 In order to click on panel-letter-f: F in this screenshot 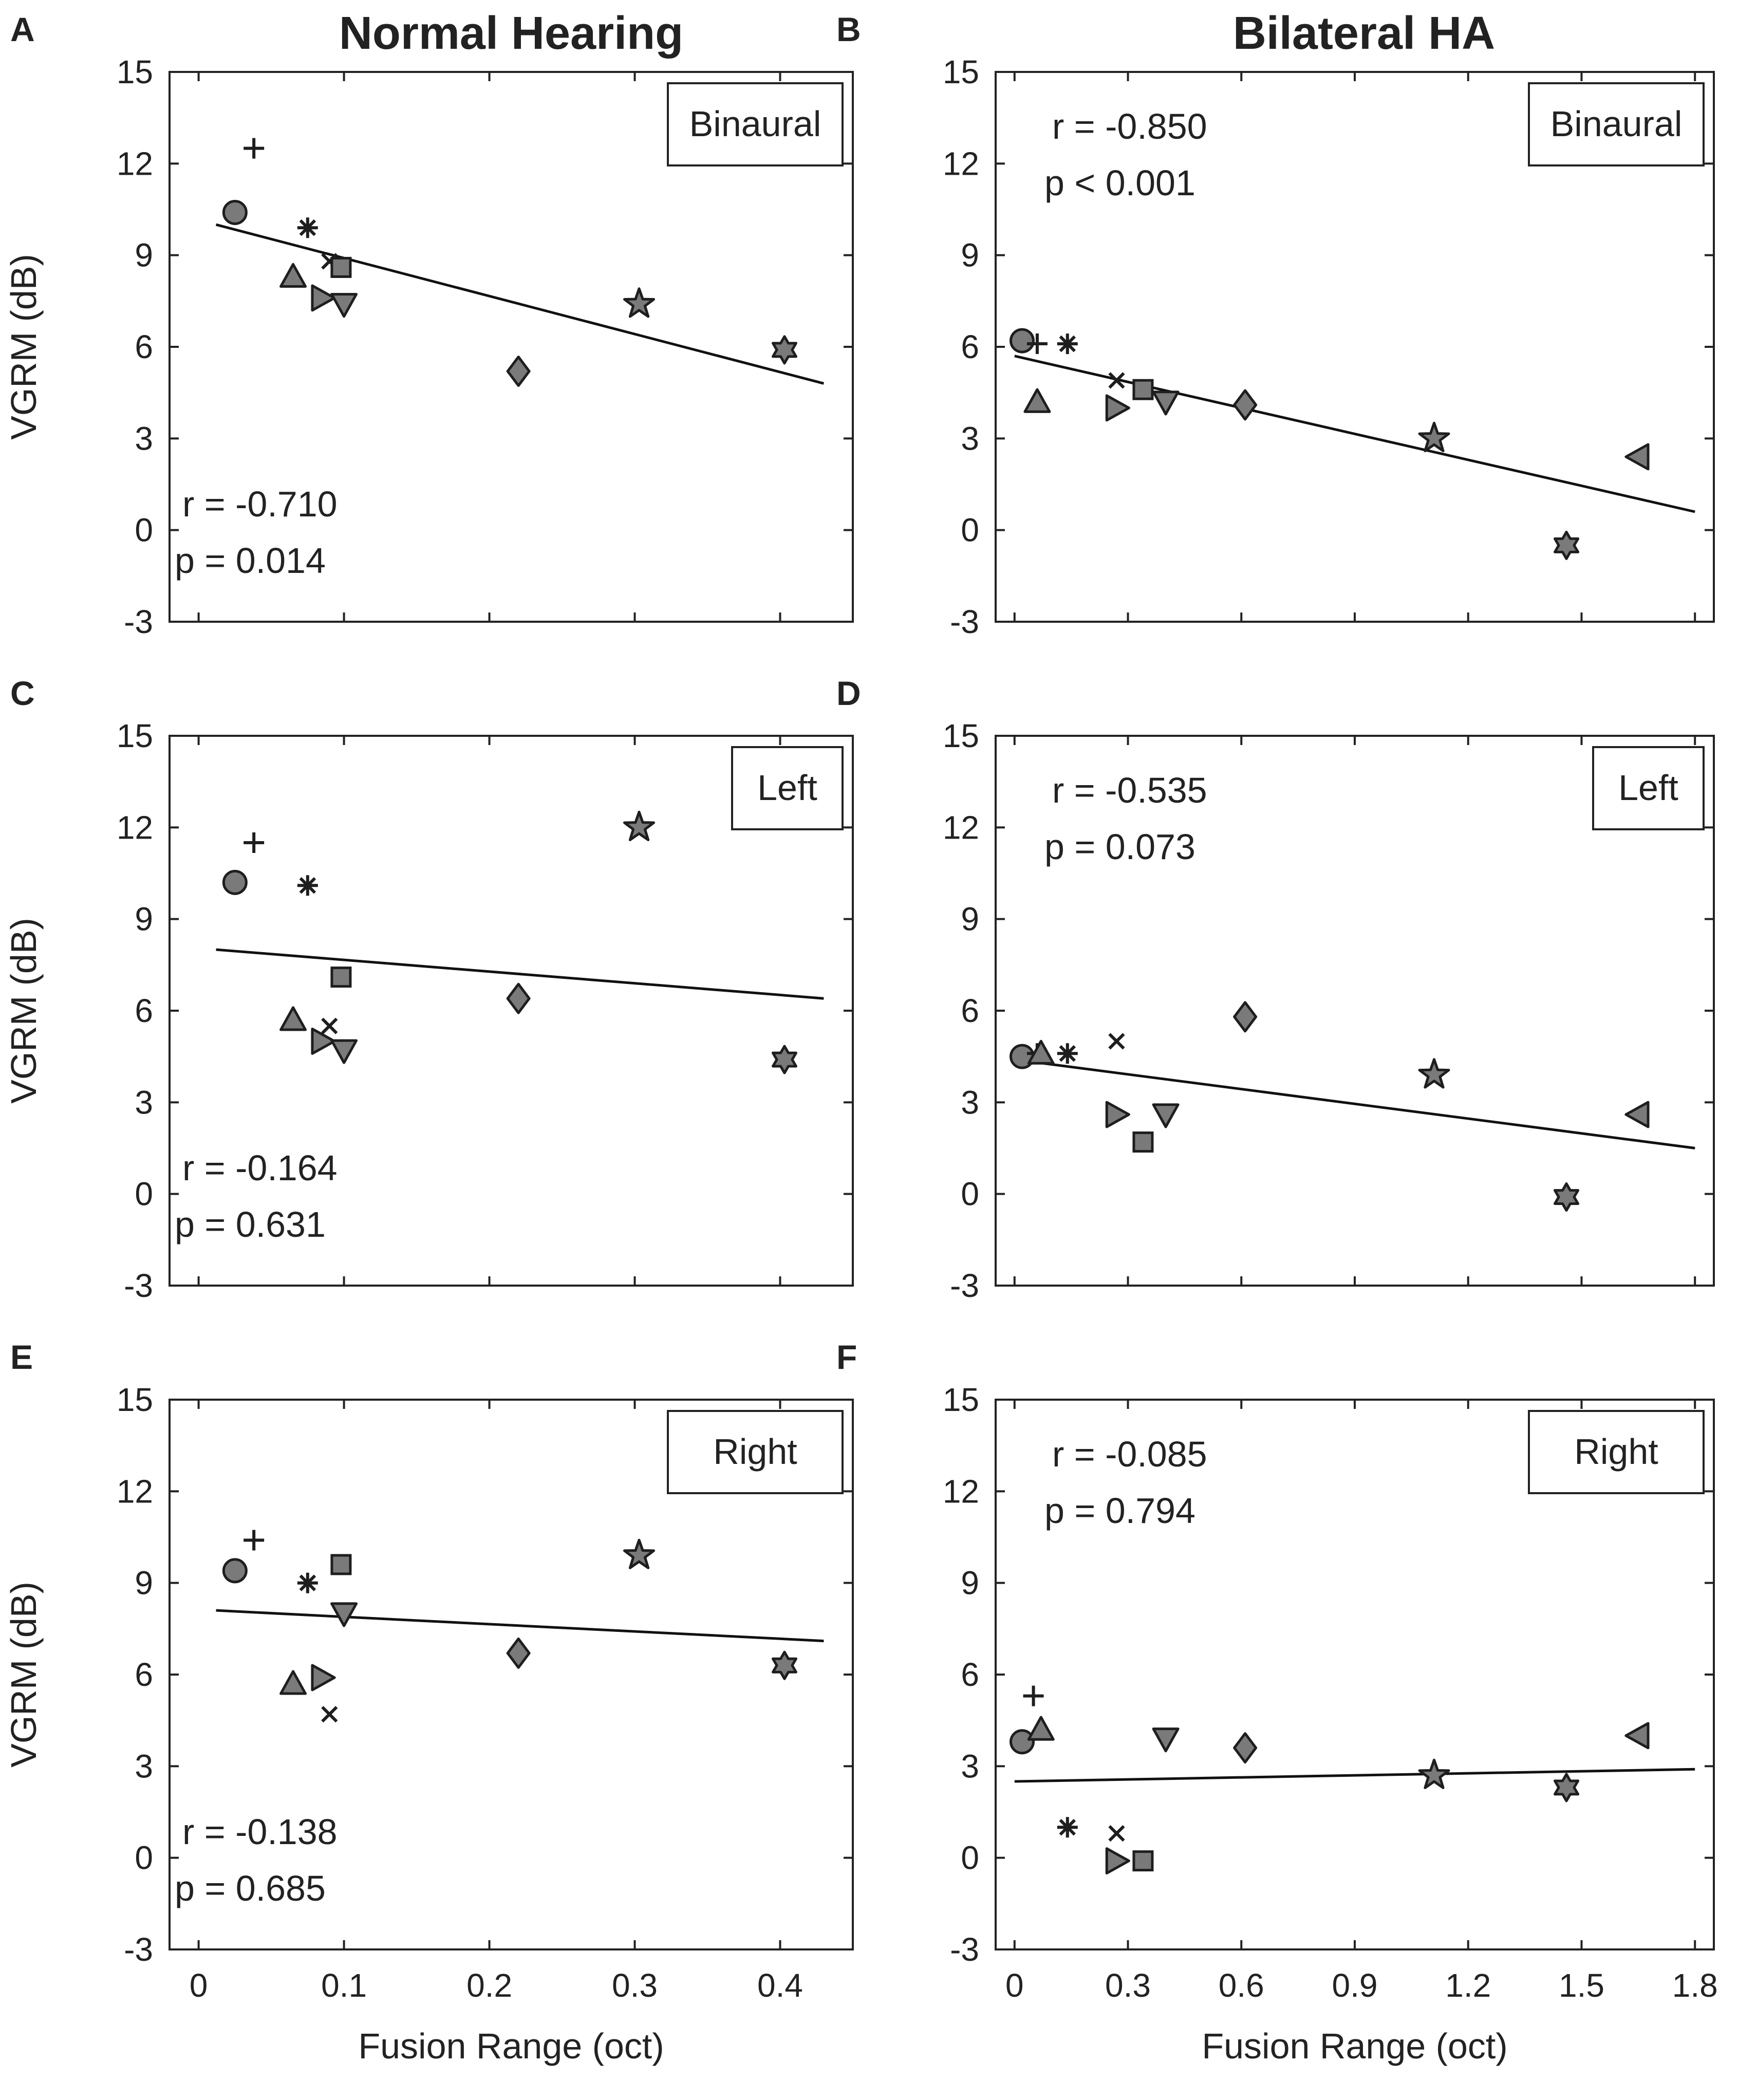, I will do `click(846, 1357)`.